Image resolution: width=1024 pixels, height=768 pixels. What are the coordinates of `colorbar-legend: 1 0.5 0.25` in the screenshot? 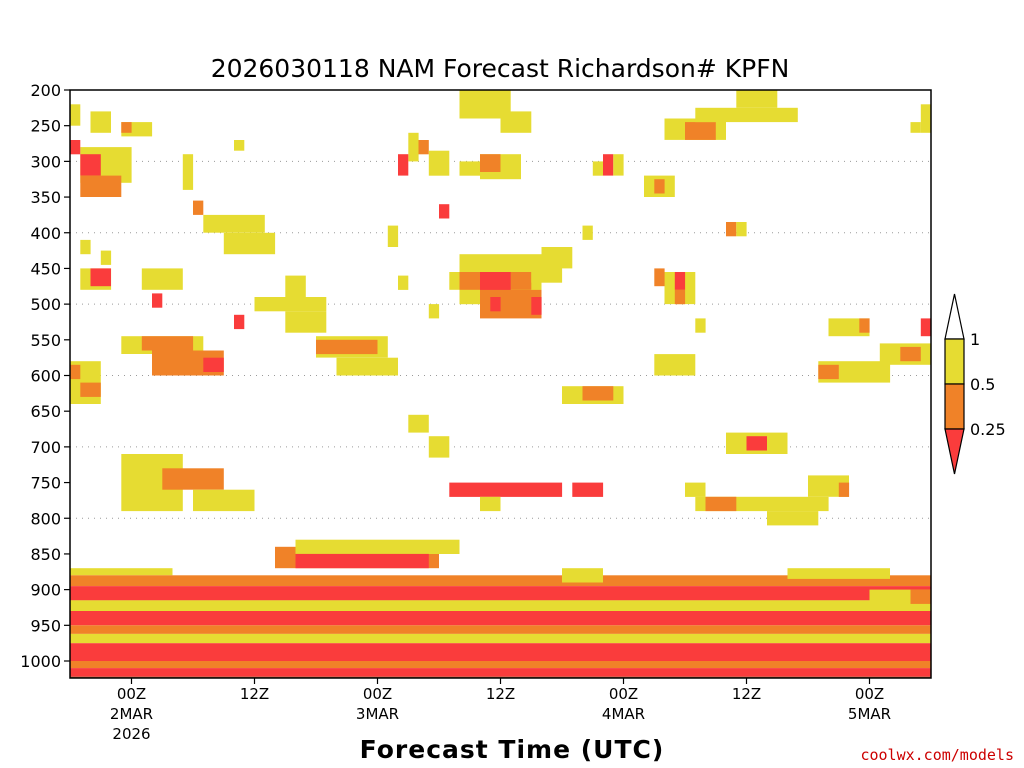 It's located at (975, 384).